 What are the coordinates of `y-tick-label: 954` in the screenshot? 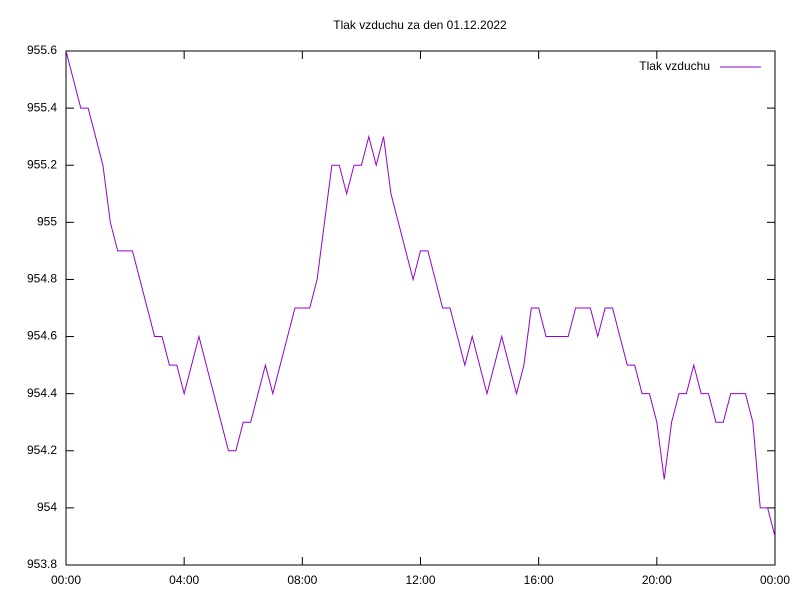 It's located at (47, 507).